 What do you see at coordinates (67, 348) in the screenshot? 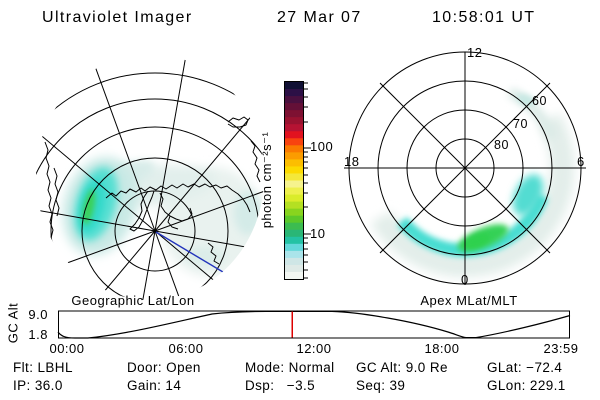
I see `xtick-0000: 00:00` at bounding box center [67, 348].